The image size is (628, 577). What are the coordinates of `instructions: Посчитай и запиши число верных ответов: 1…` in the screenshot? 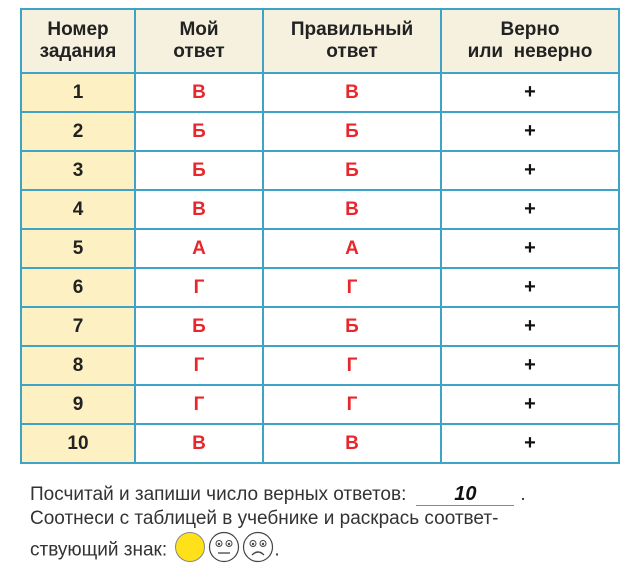 It's located at (326, 523).